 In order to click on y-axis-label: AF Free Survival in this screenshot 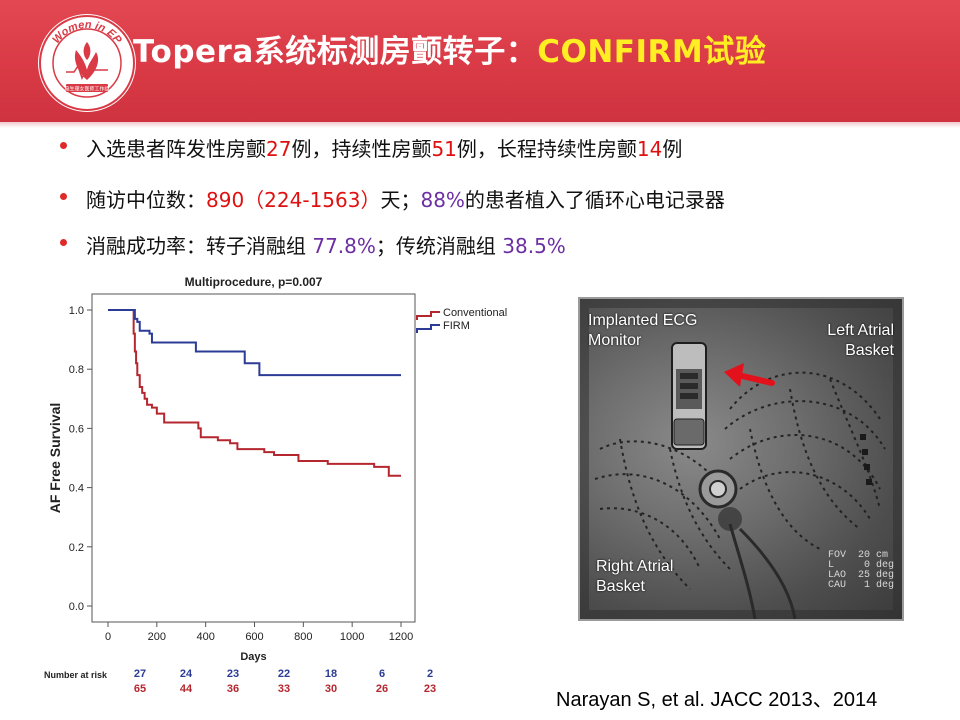, I will do `click(55, 458)`.